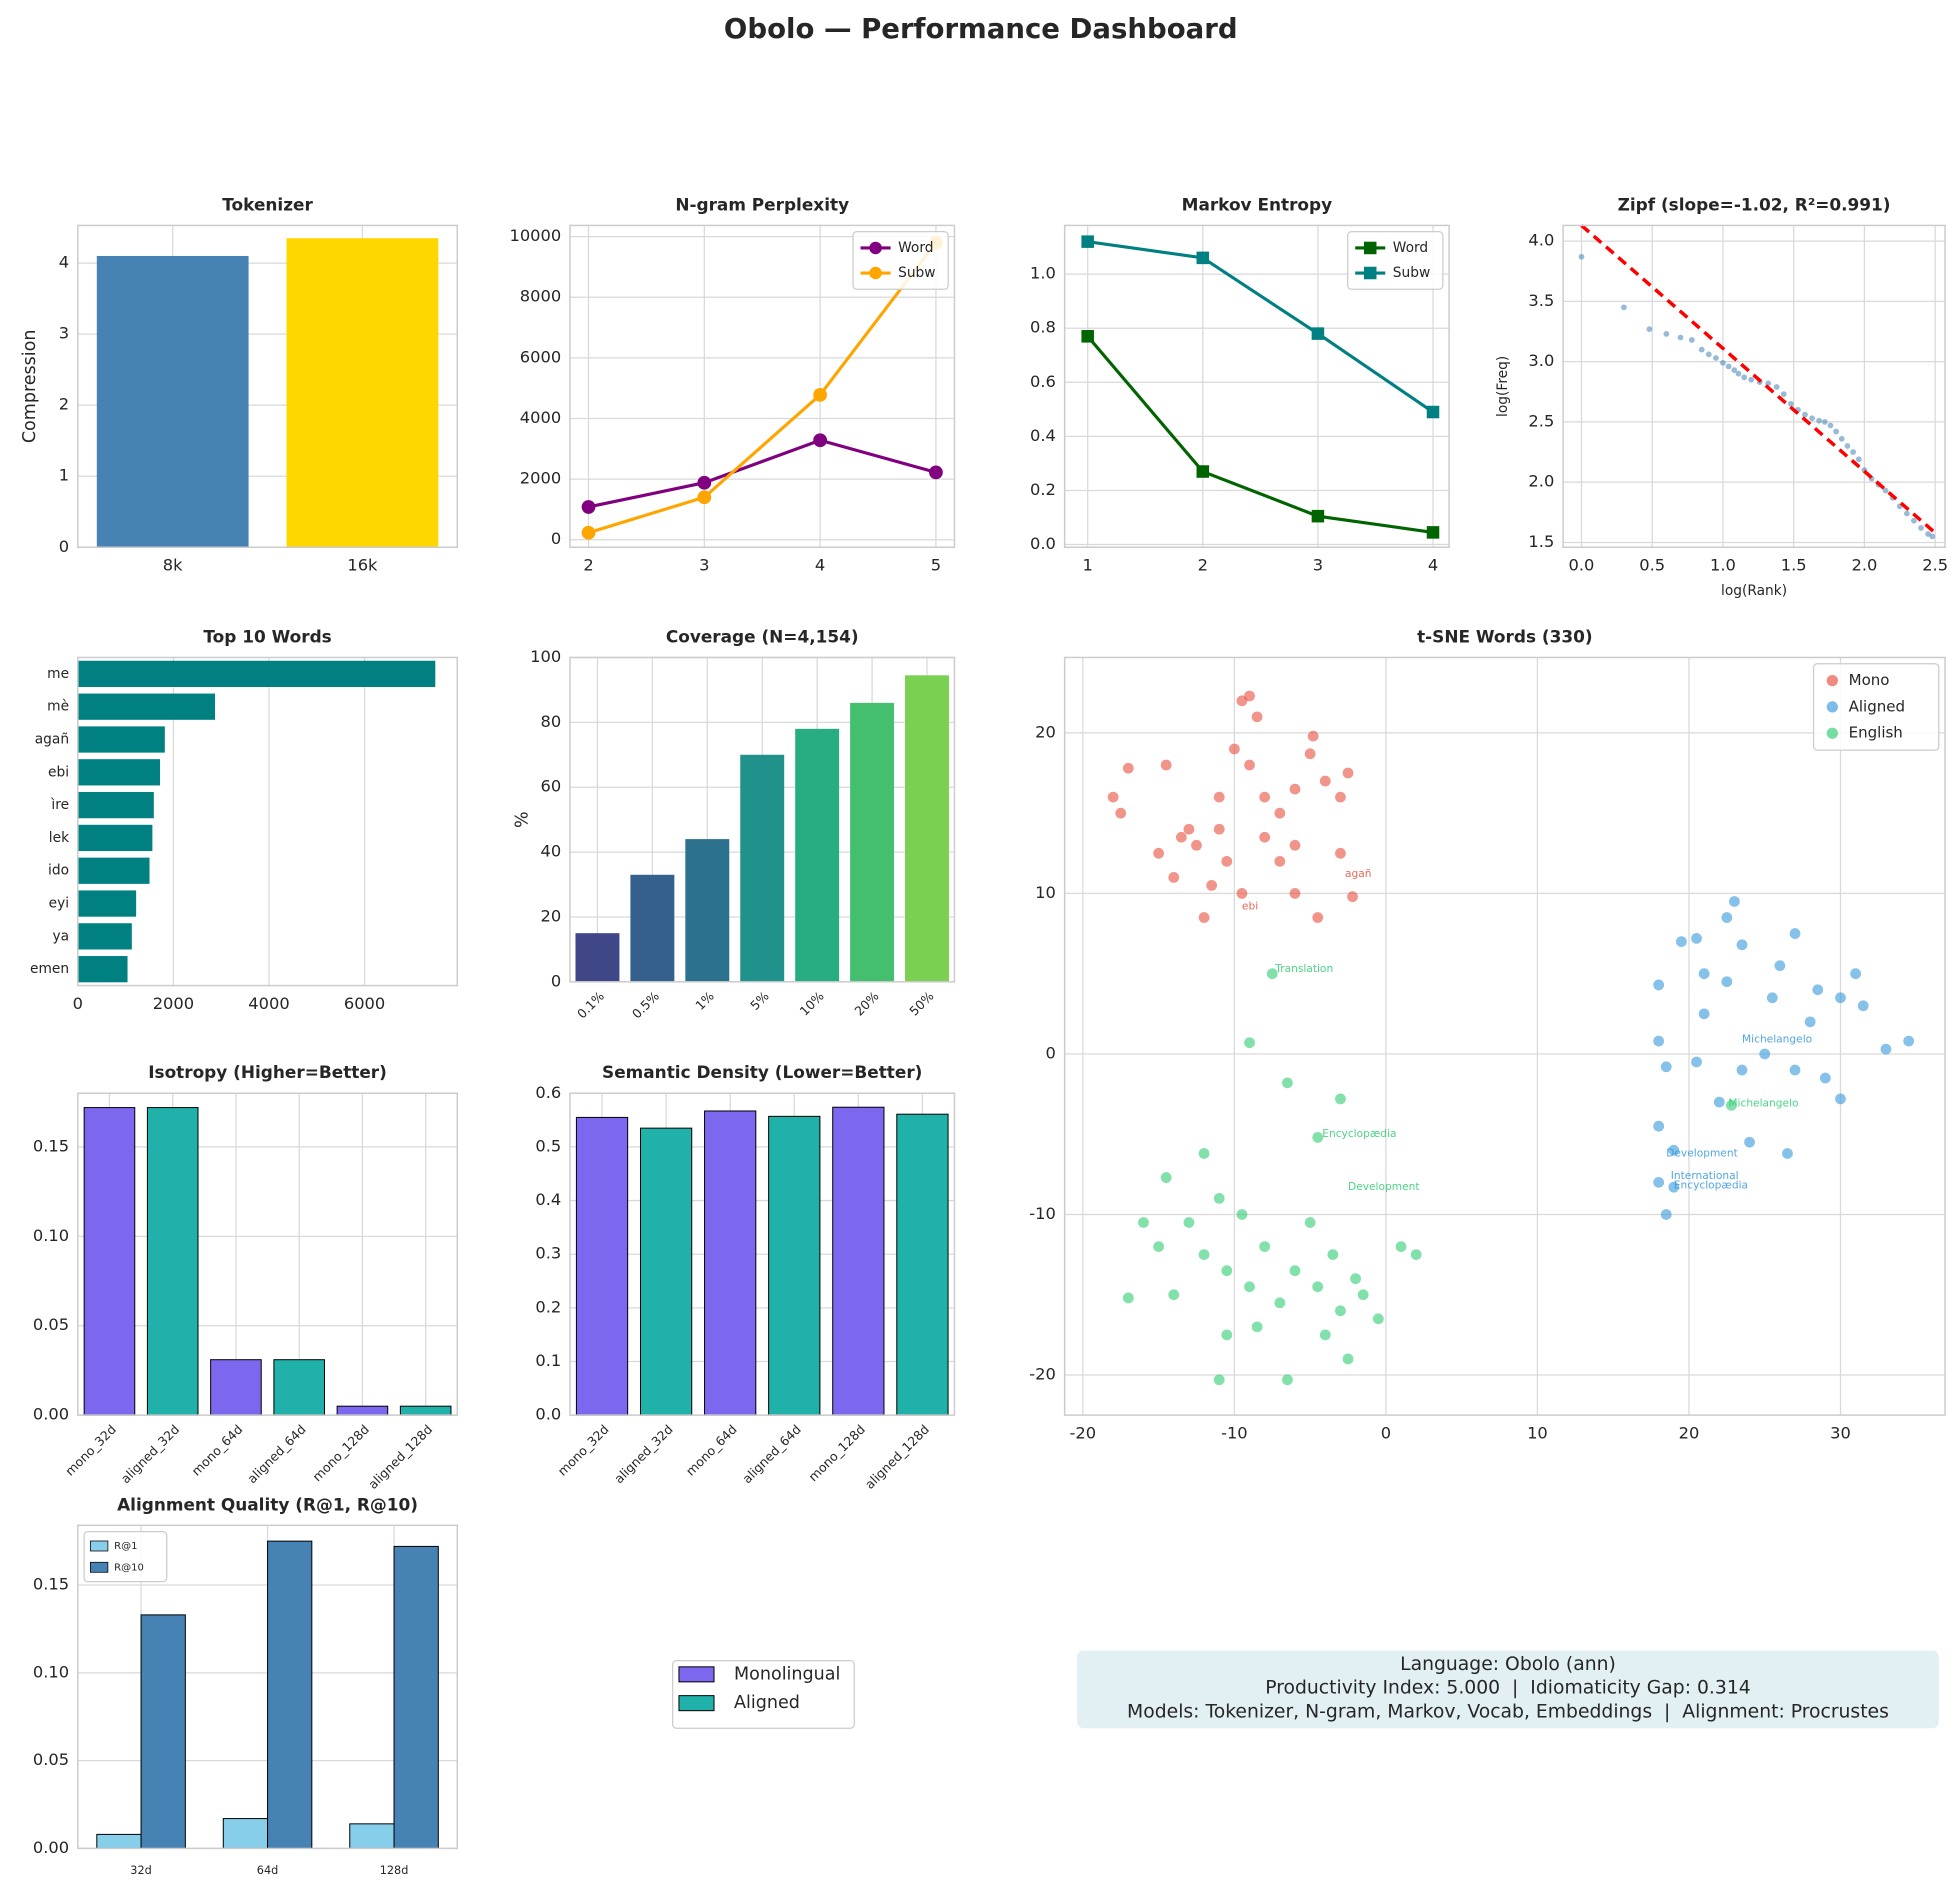 The image size is (1954, 1886). I want to click on y-tick-label: -20, so click(1042, 1373).